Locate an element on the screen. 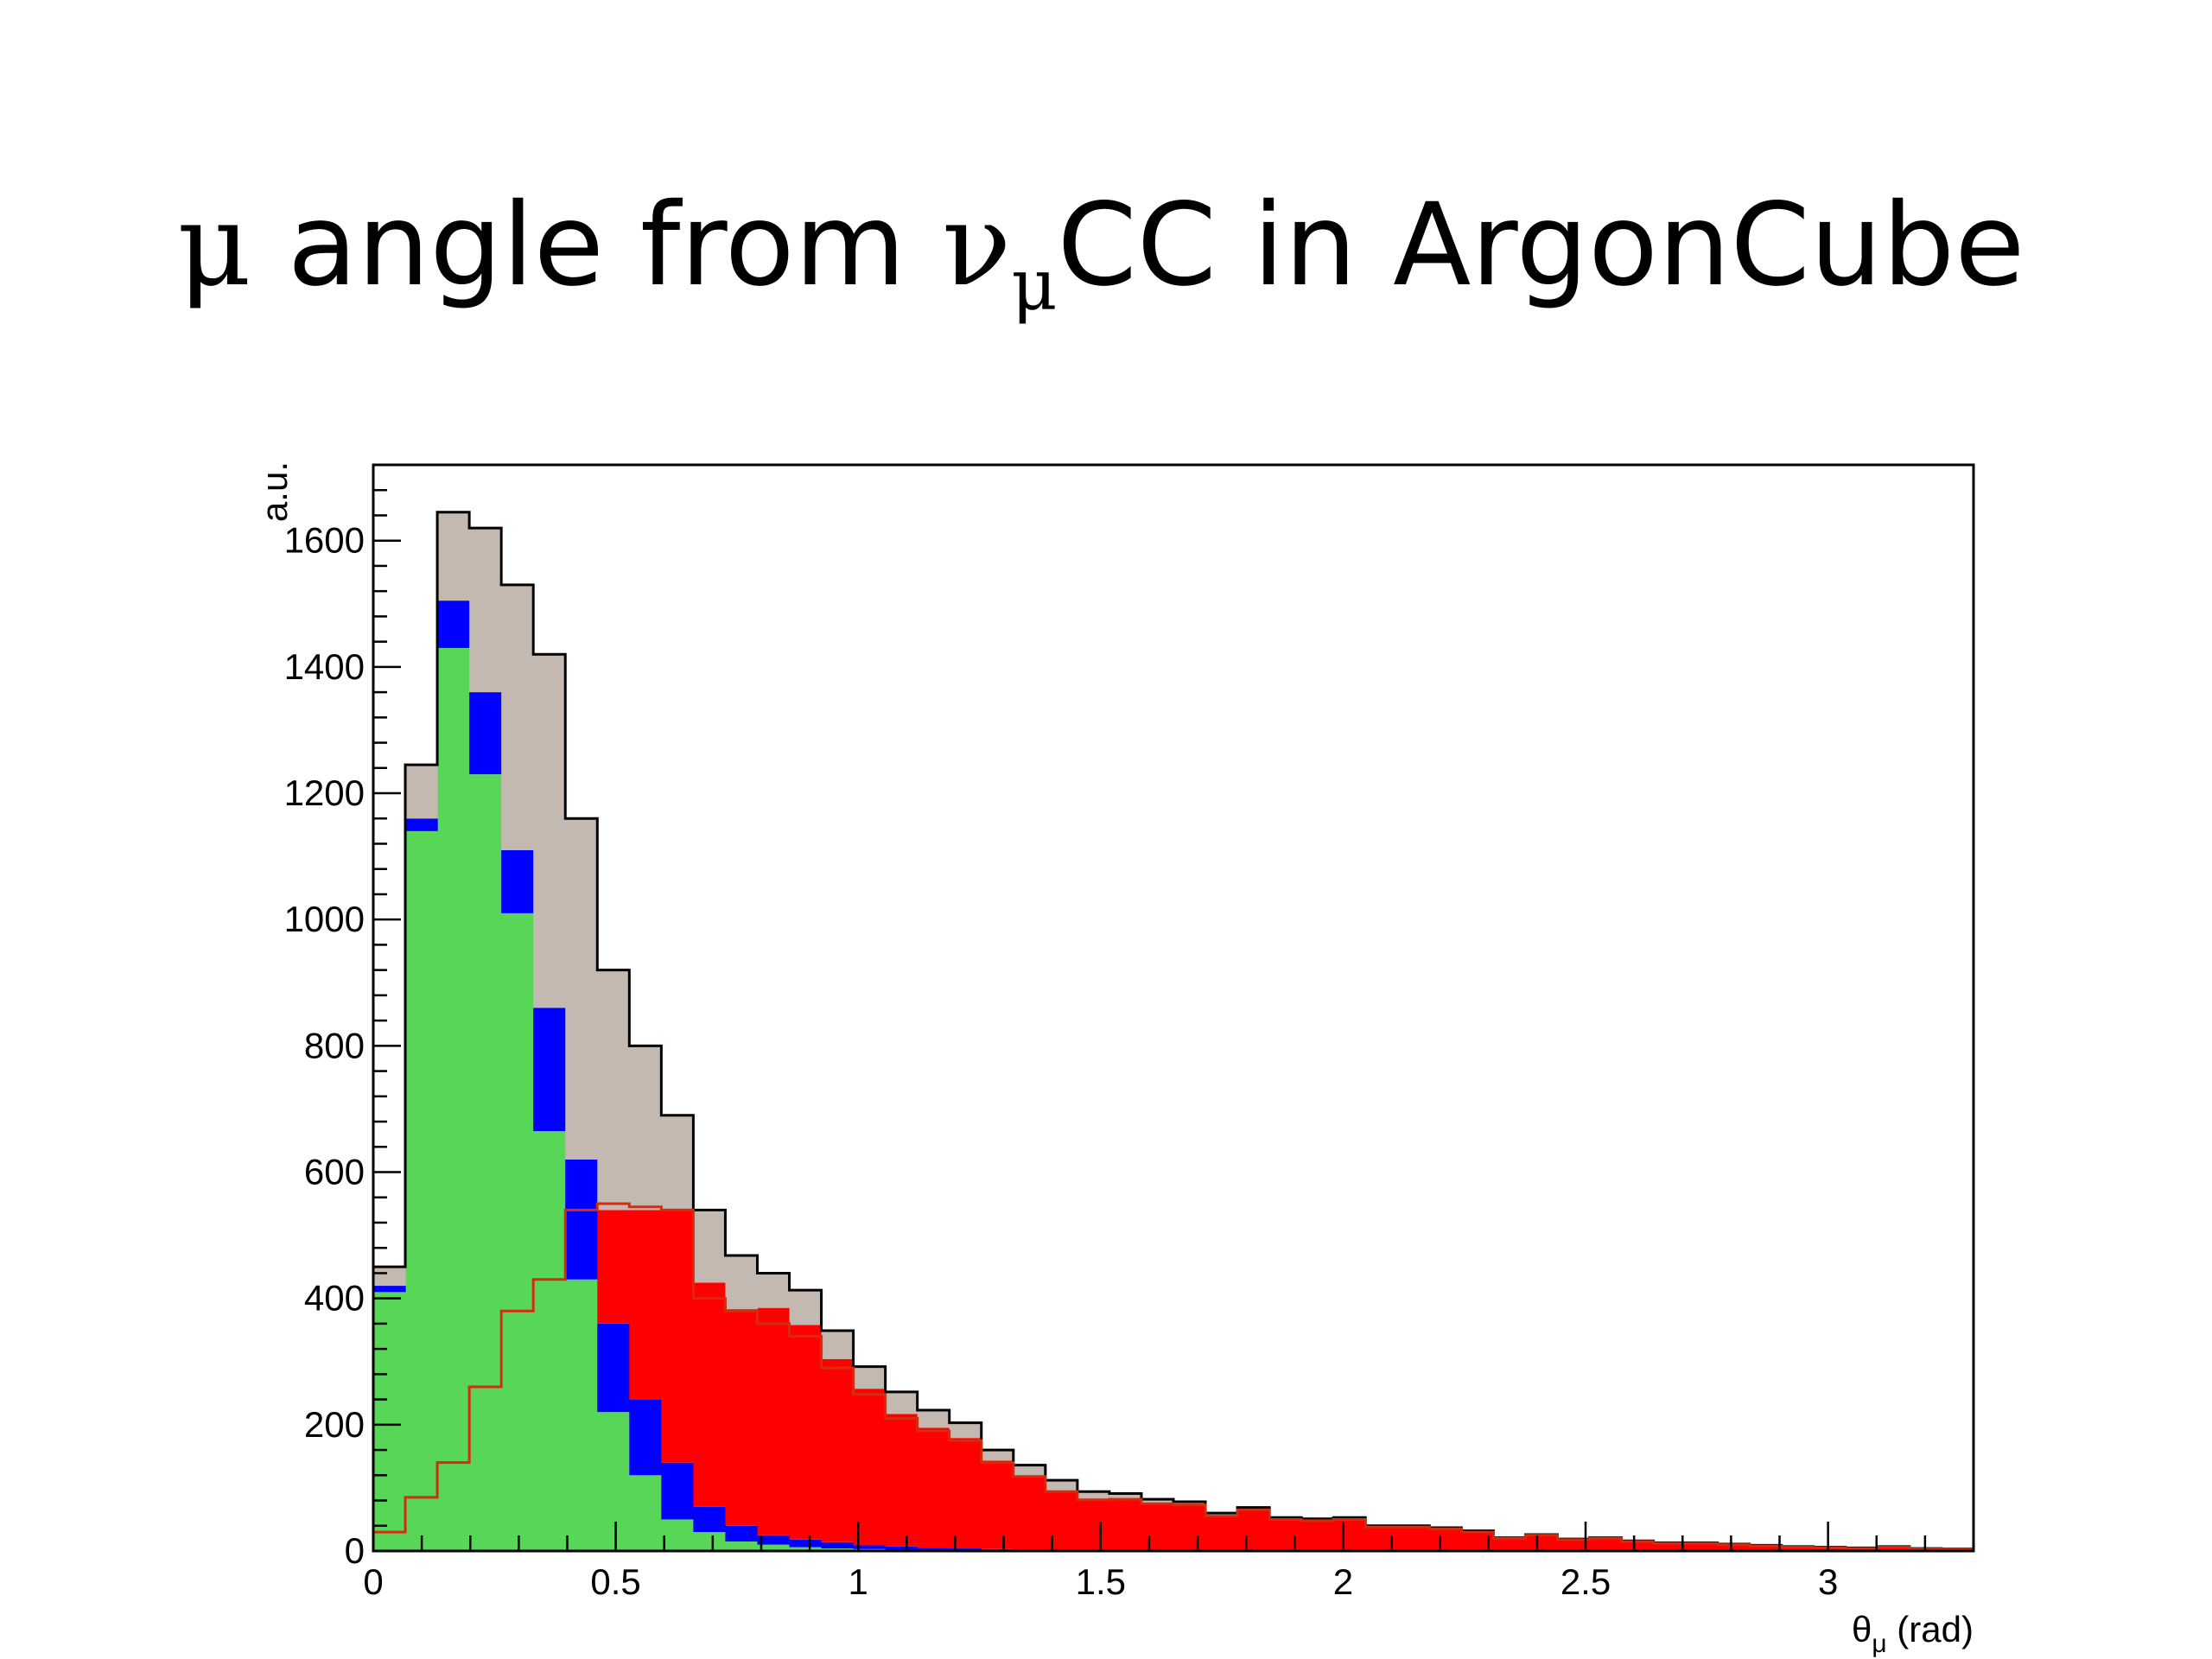 The width and height of the screenshot is (2212, 1659). histogram-bar-series1-bin14 is located at coordinates (838, 1545).